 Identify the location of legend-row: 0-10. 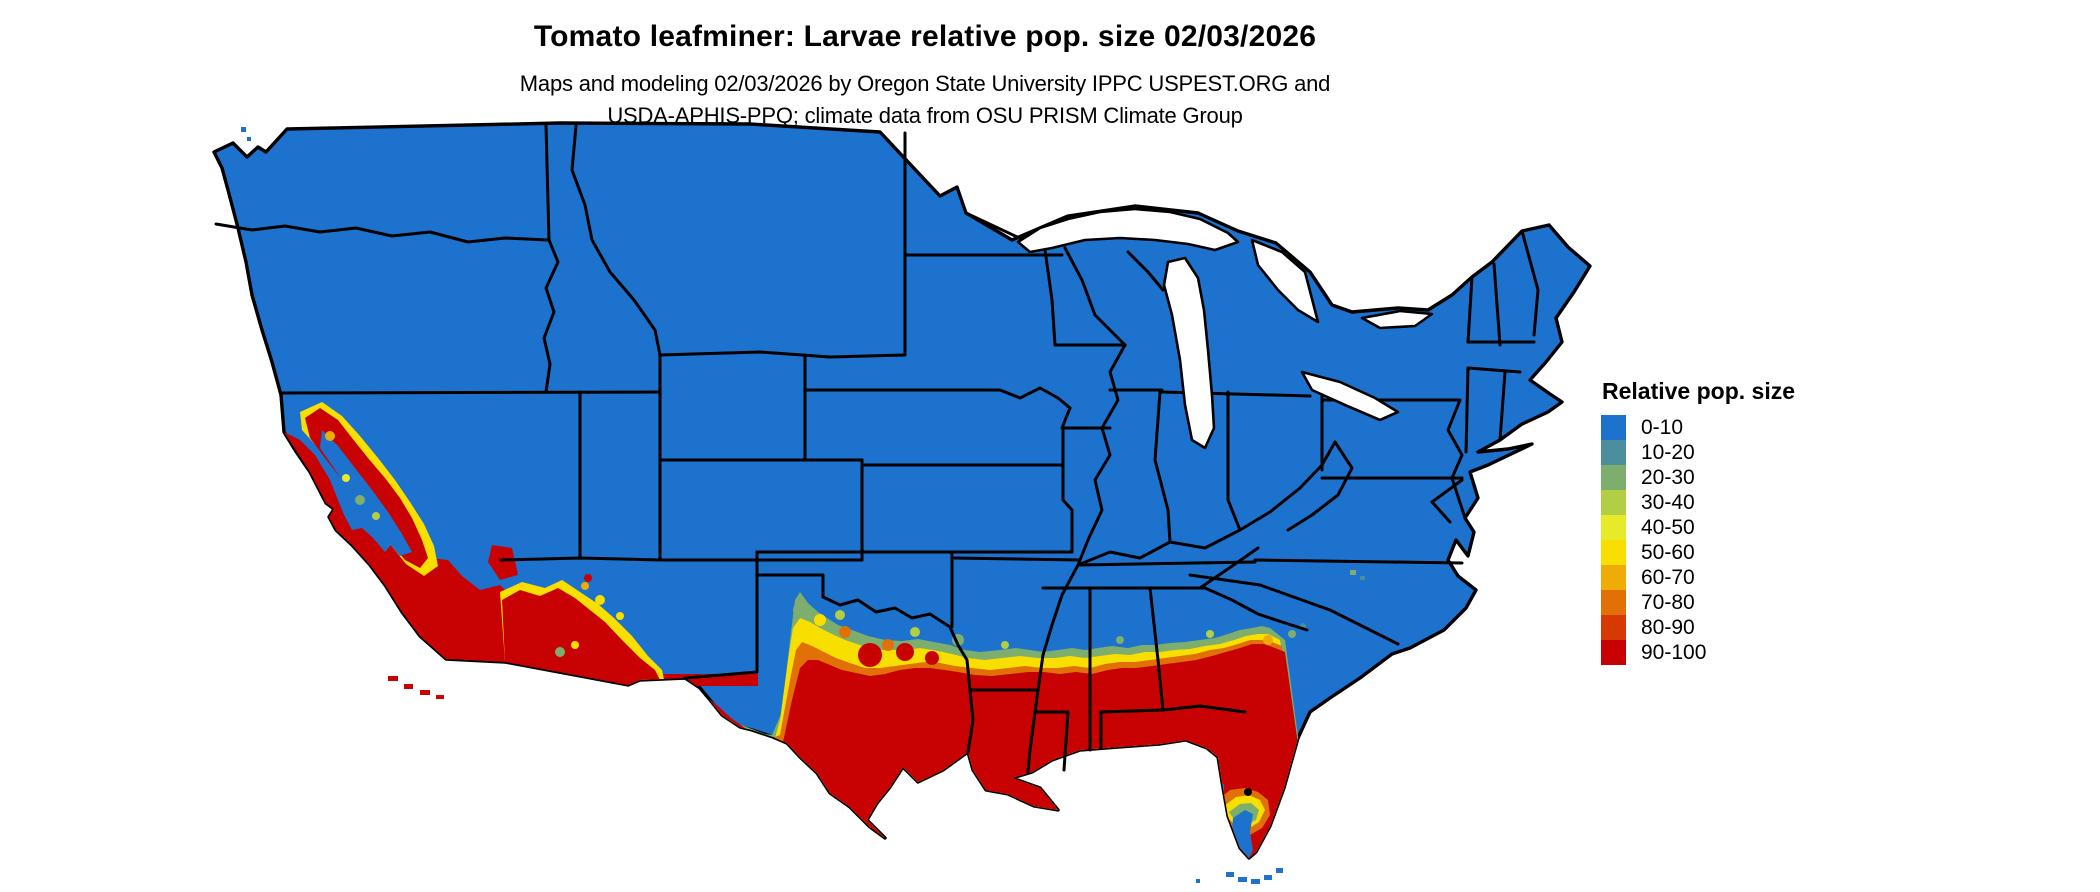
(1698, 427).